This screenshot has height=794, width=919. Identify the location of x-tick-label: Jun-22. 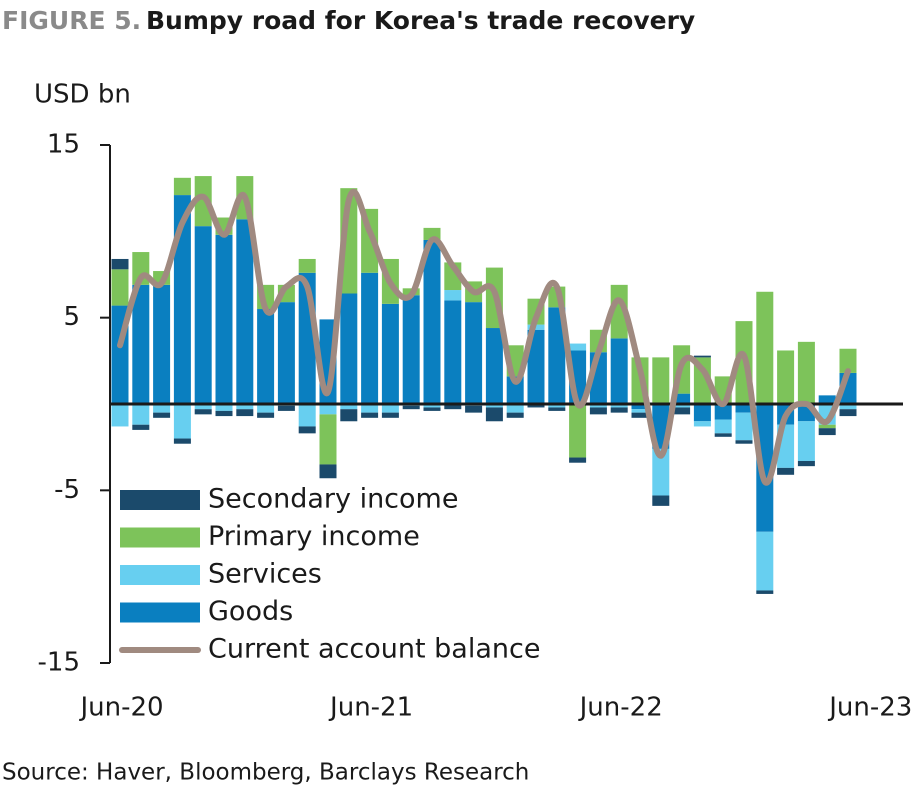
(620, 708).